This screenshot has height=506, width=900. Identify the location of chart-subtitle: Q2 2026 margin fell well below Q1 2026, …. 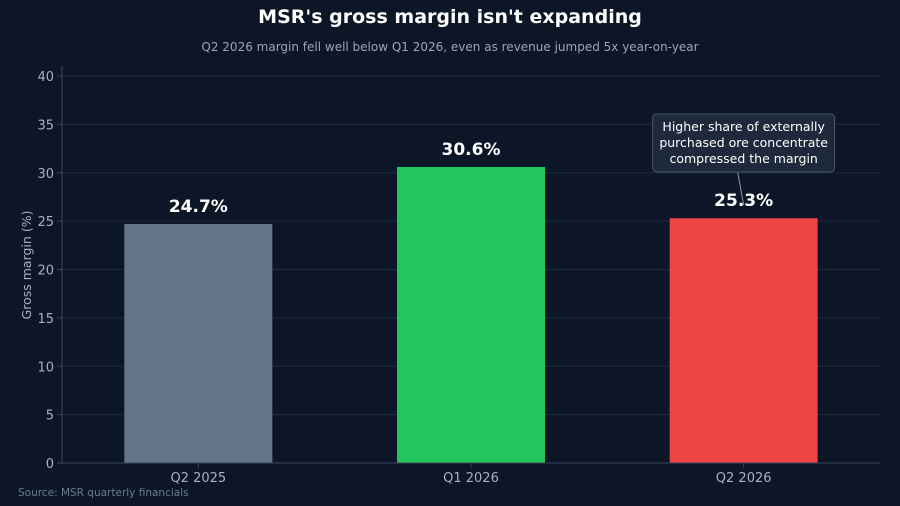
(449, 47).